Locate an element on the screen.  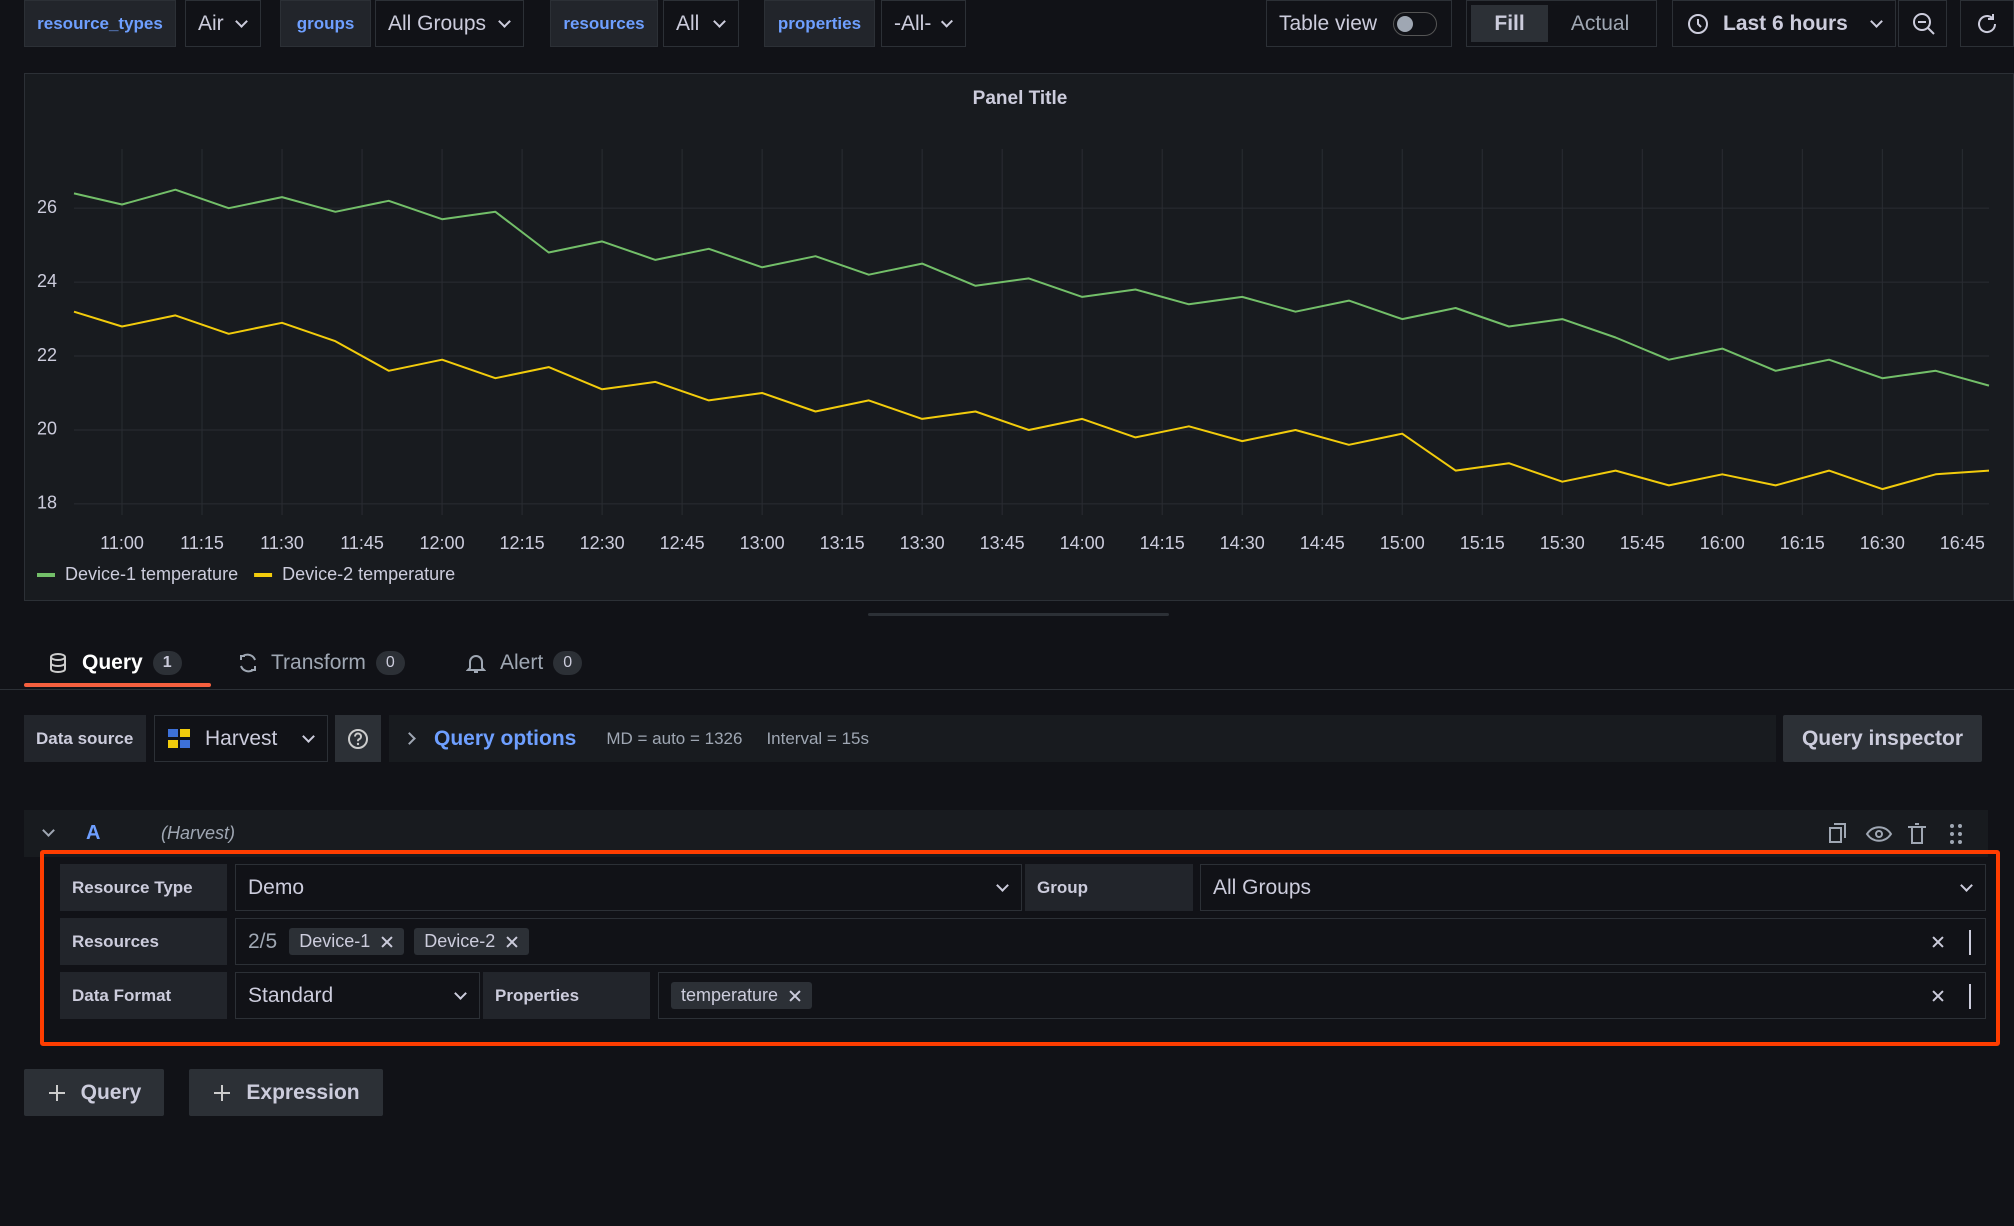
y-tick-label: 20 is located at coordinates (47, 429).